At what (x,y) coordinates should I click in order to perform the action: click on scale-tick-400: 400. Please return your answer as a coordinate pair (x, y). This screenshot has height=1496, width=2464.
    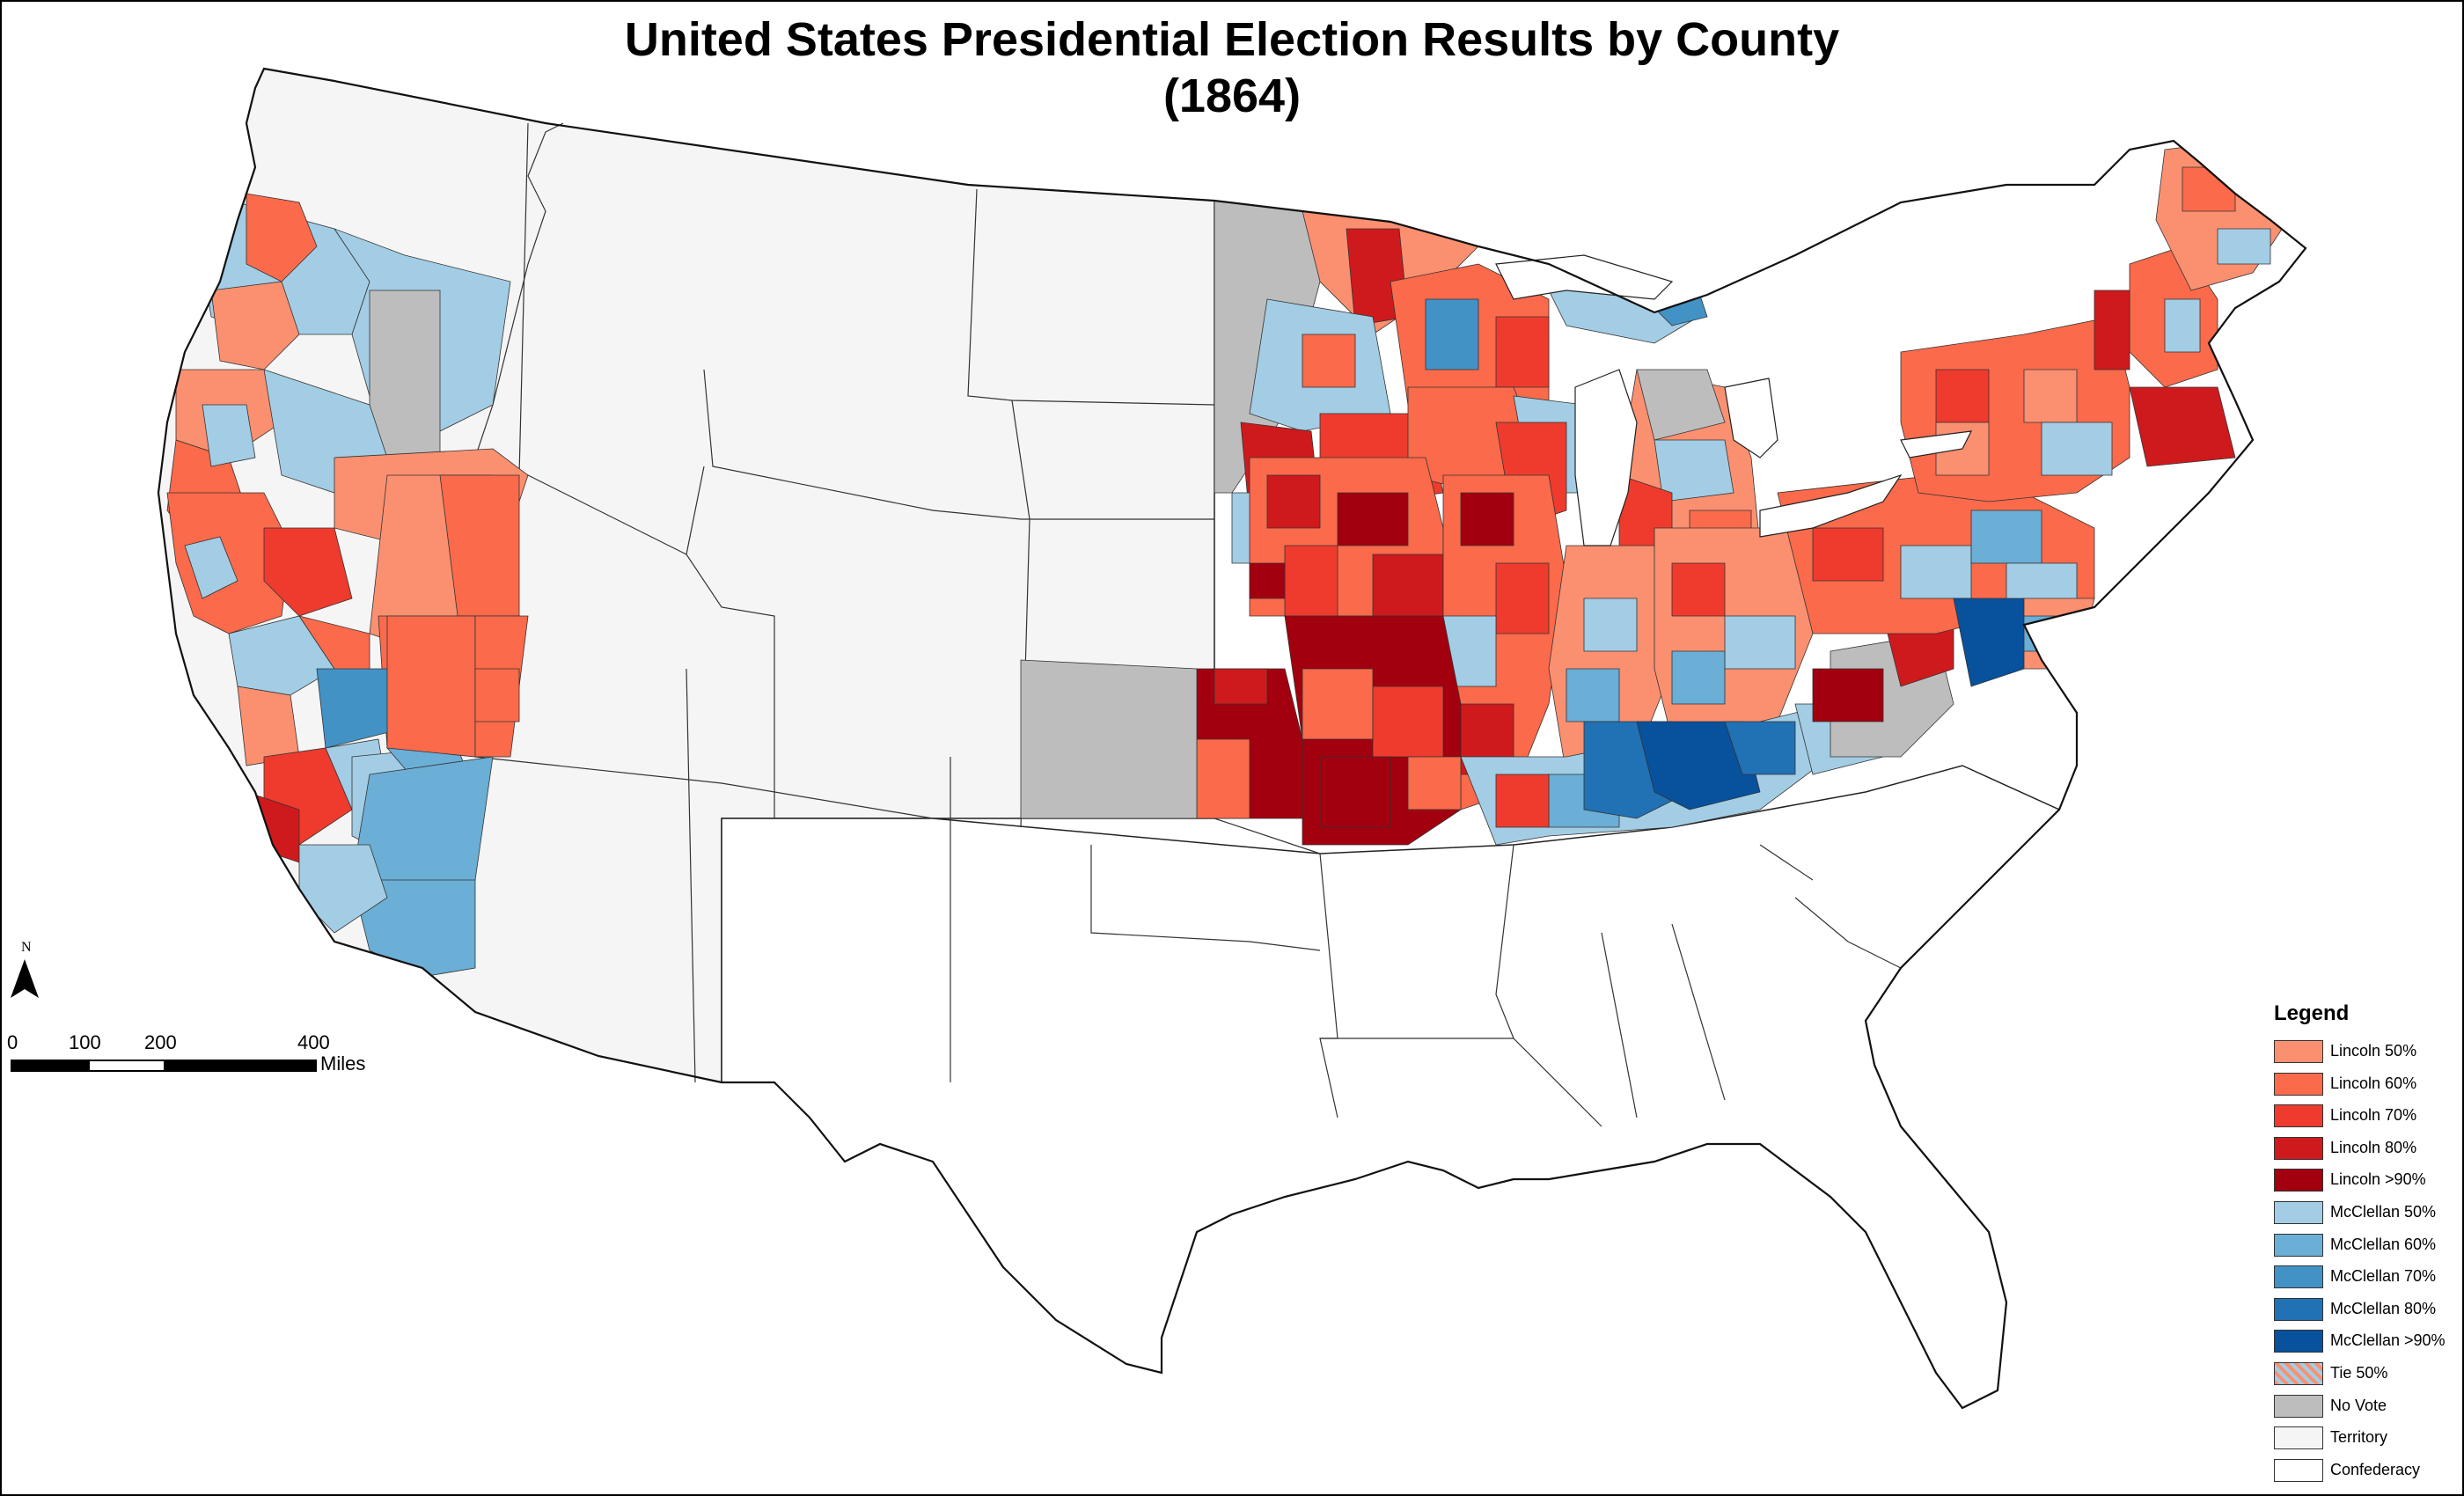
    Looking at the image, I should click on (314, 1042).